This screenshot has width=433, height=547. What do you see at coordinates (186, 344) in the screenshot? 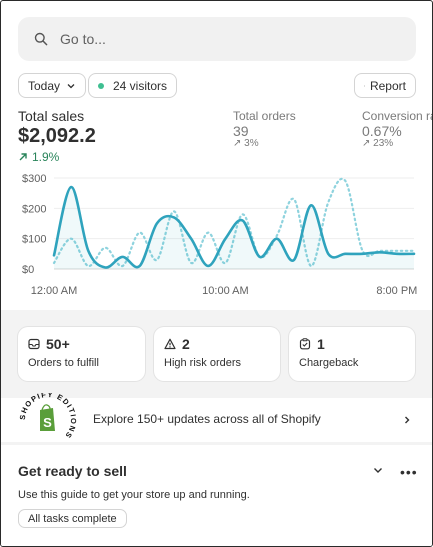
I see `high-risk-orders-value: 2` at bounding box center [186, 344].